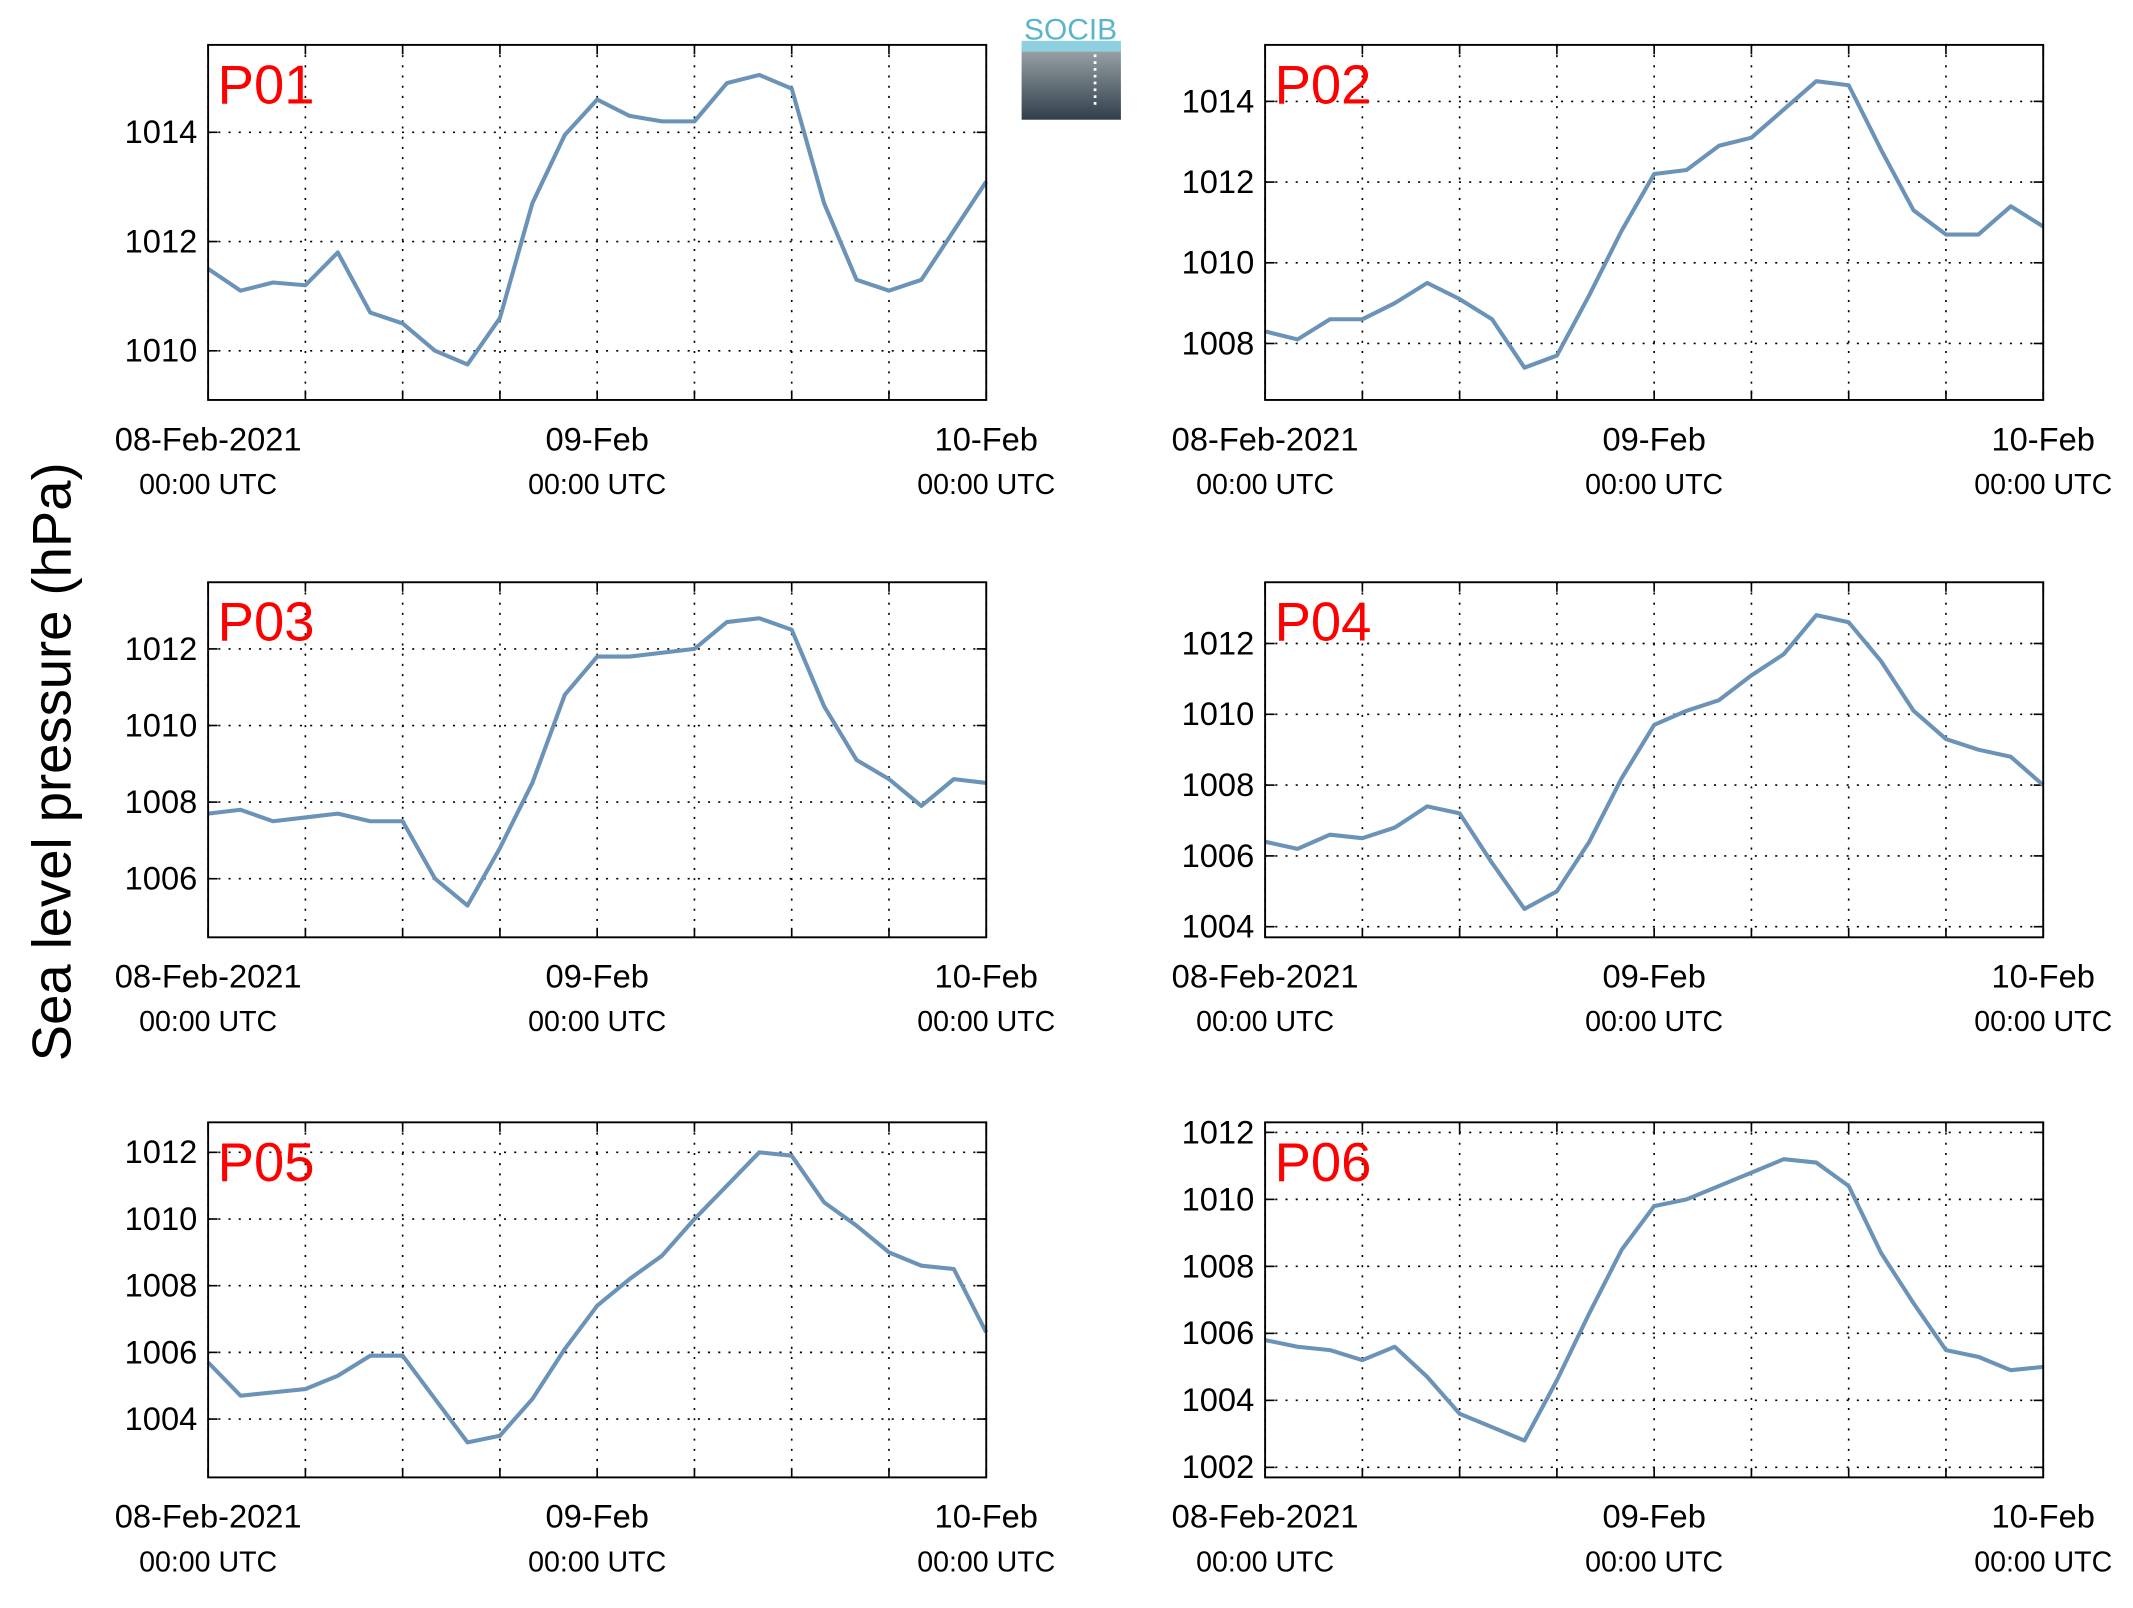  What do you see at coordinates (52, 761) in the screenshot?
I see `y-axis-label: Sea level pressure (hPa)` at bounding box center [52, 761].